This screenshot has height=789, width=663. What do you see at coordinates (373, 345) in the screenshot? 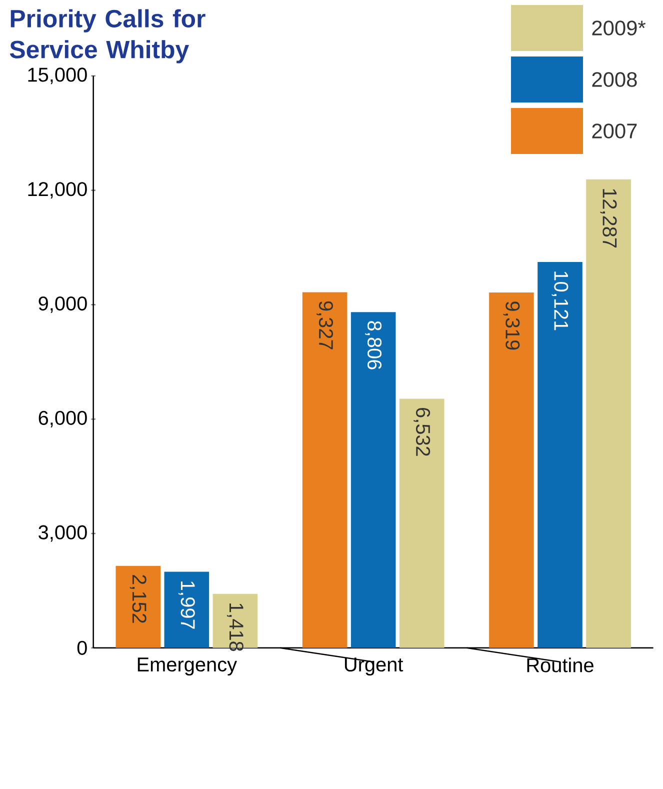
I see `data-label: 8,806` at bounding box center [373, 345].